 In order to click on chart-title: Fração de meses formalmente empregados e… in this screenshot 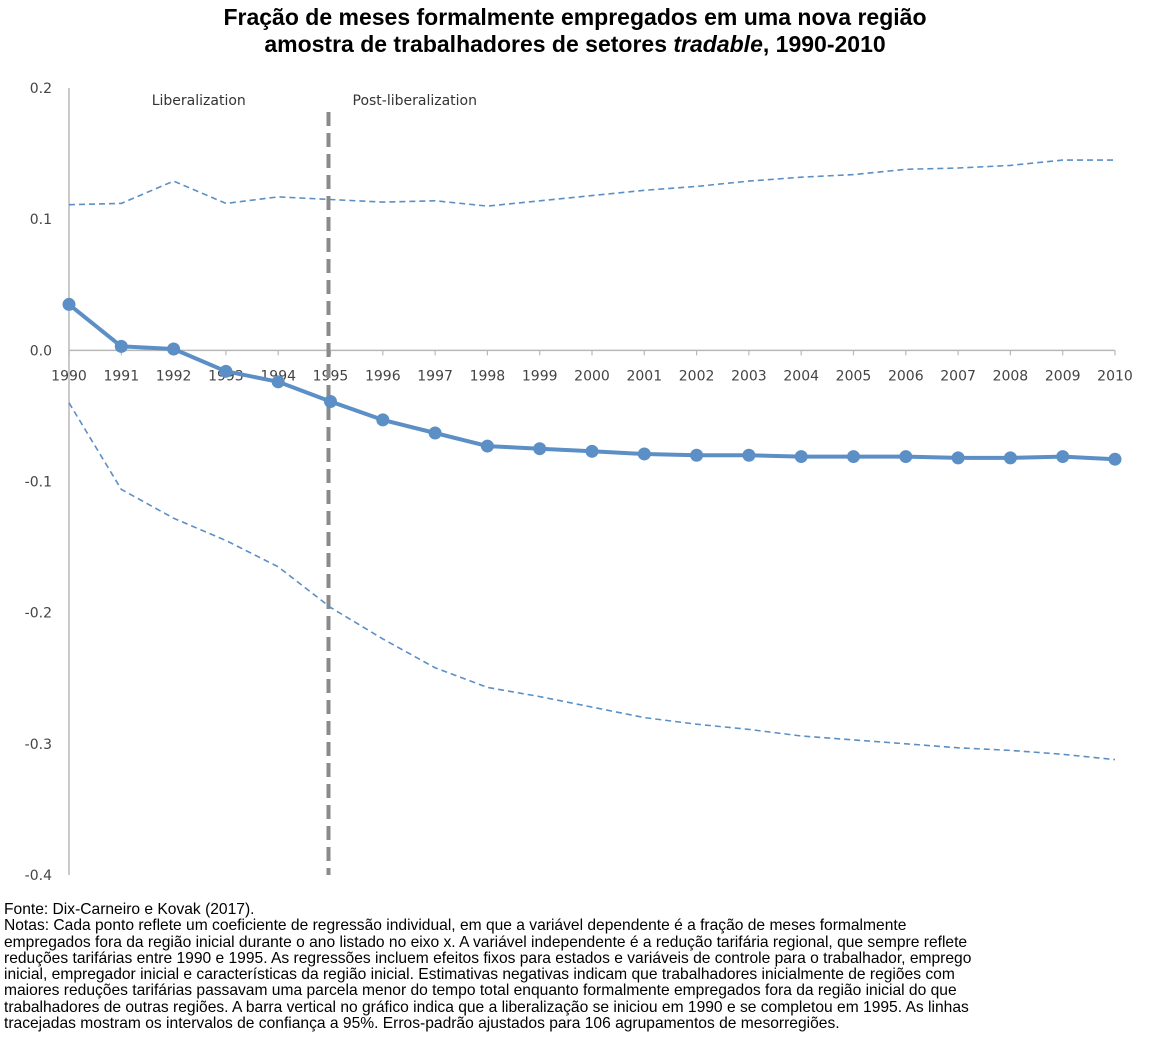, I will do `click(575, 31)`.